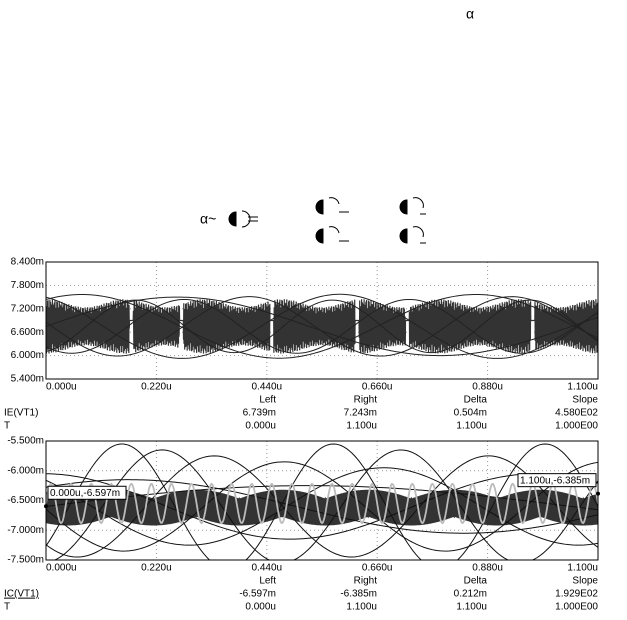 This screenshot has width=627, height=620. What do you see at coordinates (25, 530) in the screenshot?
I see `y-tick-label: -7.000m` at bounding box center [25, 530].